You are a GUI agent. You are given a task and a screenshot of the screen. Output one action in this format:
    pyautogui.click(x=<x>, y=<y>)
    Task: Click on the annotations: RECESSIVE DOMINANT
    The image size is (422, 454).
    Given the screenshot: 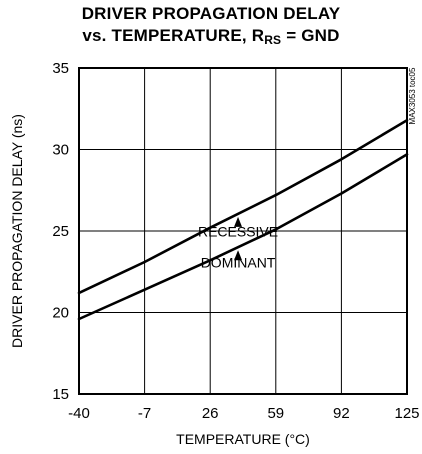 What is the action you would take?
    pyautogui.click(x=238, y=243)
    